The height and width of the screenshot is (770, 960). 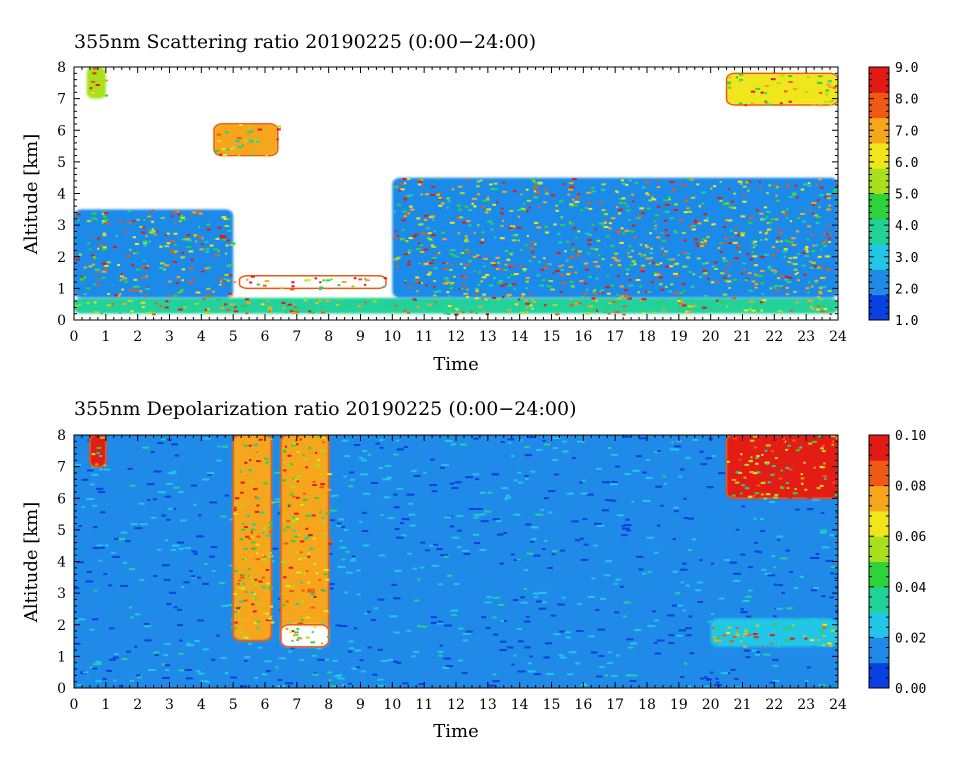 I want to click on y-tick-label: 4, so click(x=61, y=195).